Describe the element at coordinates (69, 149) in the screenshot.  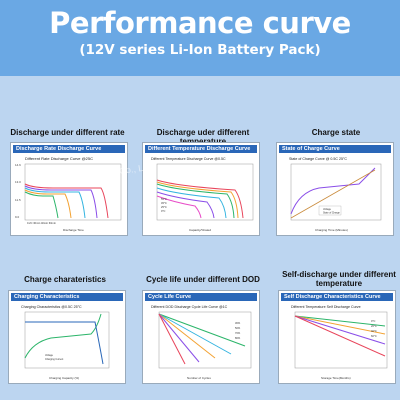
I see `panel-title: Discharge Rate Discharge Curve` at that location.